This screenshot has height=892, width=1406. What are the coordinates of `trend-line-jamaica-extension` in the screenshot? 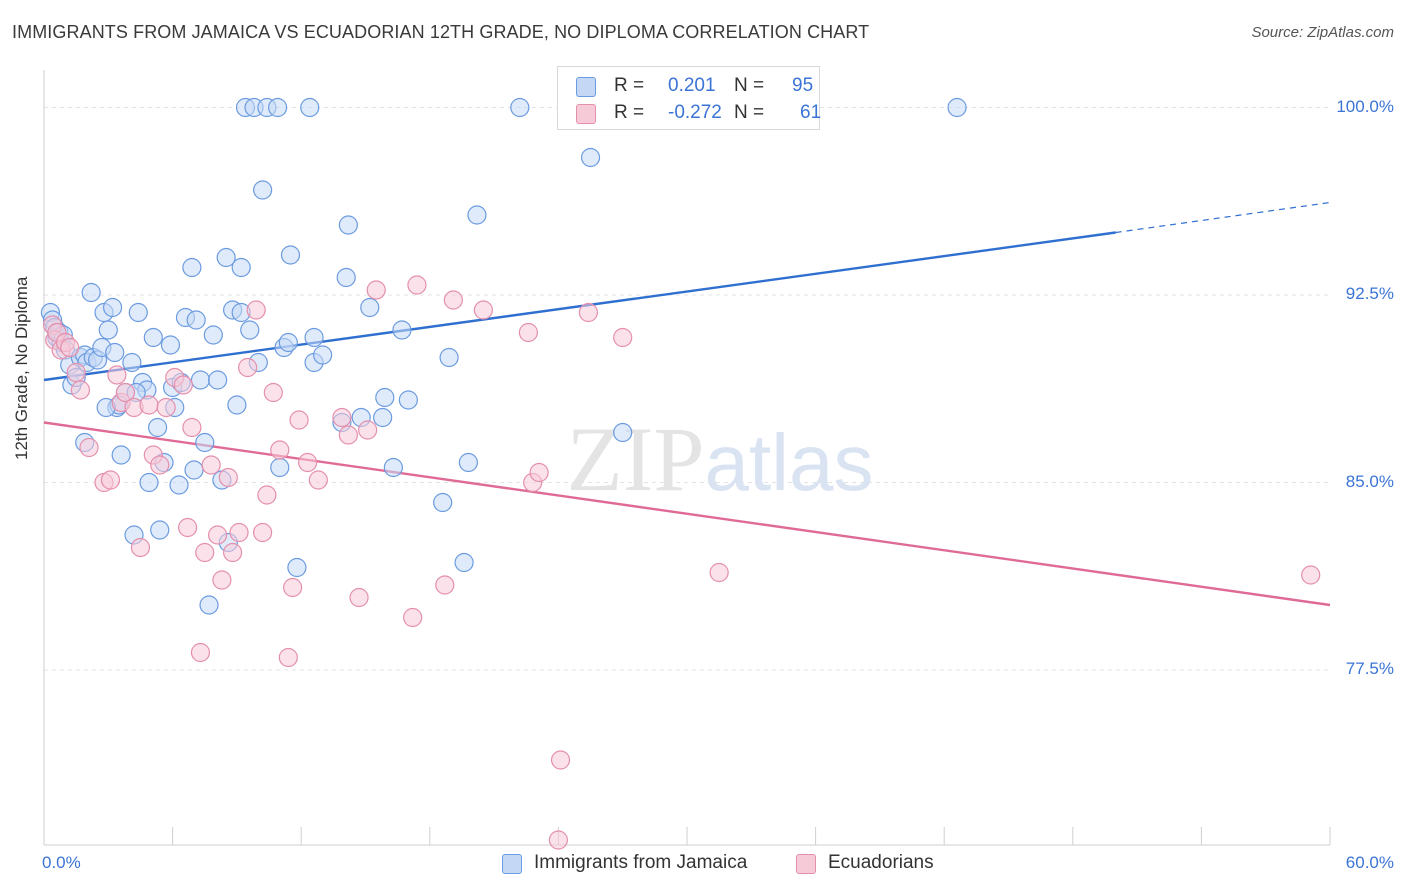 It's located at (1223, 217).